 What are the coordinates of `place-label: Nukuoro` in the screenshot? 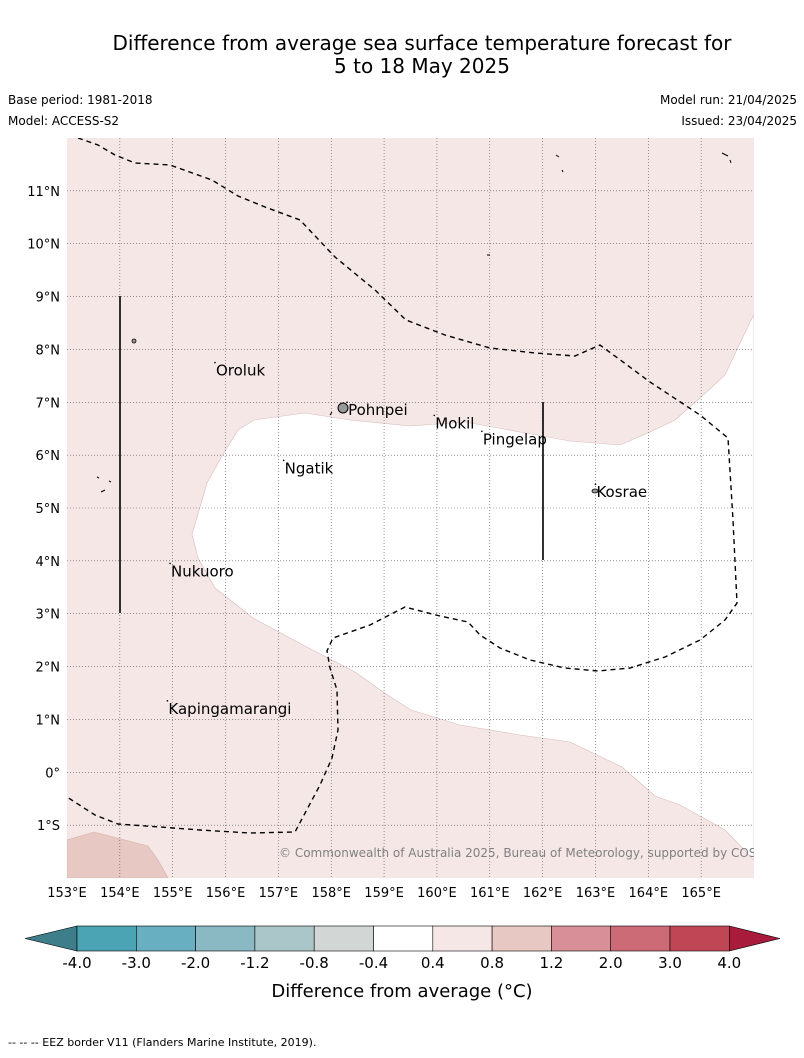 It's located at (202, 571).